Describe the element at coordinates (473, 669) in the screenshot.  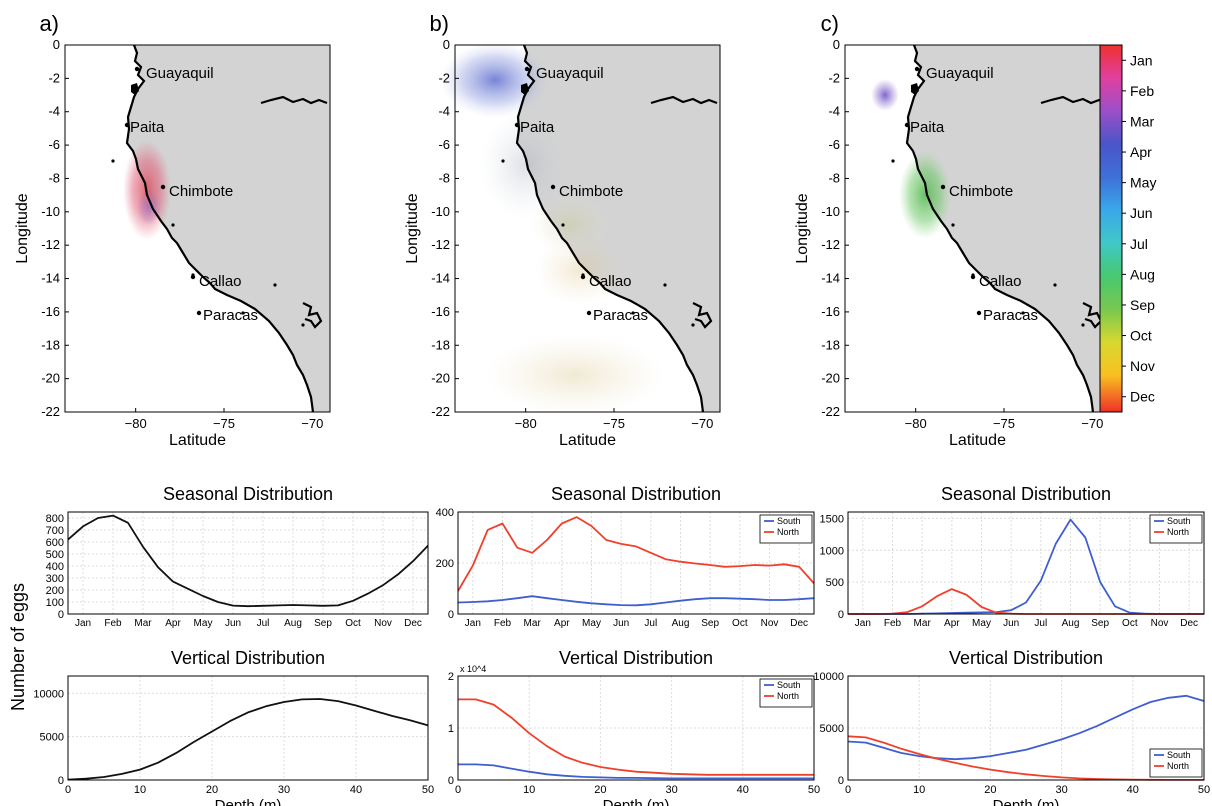
I see `y-scale-label: x 10^4` at that location.